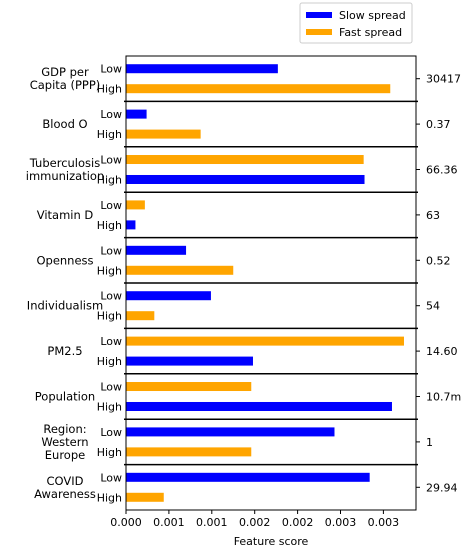 This screenshot has width=465, height=550. What do you see at coordinates (64, 260) in the screenshot?
I see `group-label-openness: Openness` at bounding box center [64, 260].